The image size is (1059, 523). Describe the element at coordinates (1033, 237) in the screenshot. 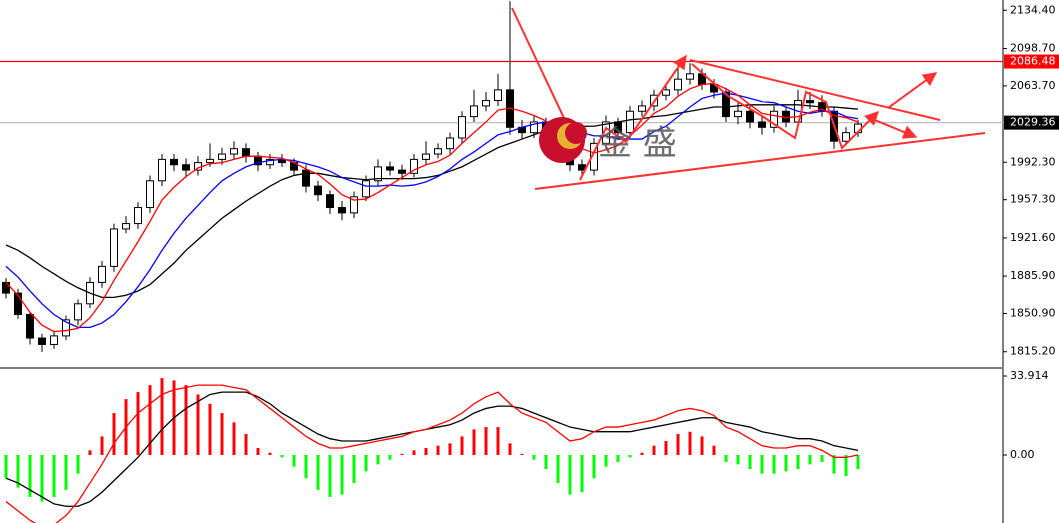

I see `y-tick-label: 1921.60` at that location.